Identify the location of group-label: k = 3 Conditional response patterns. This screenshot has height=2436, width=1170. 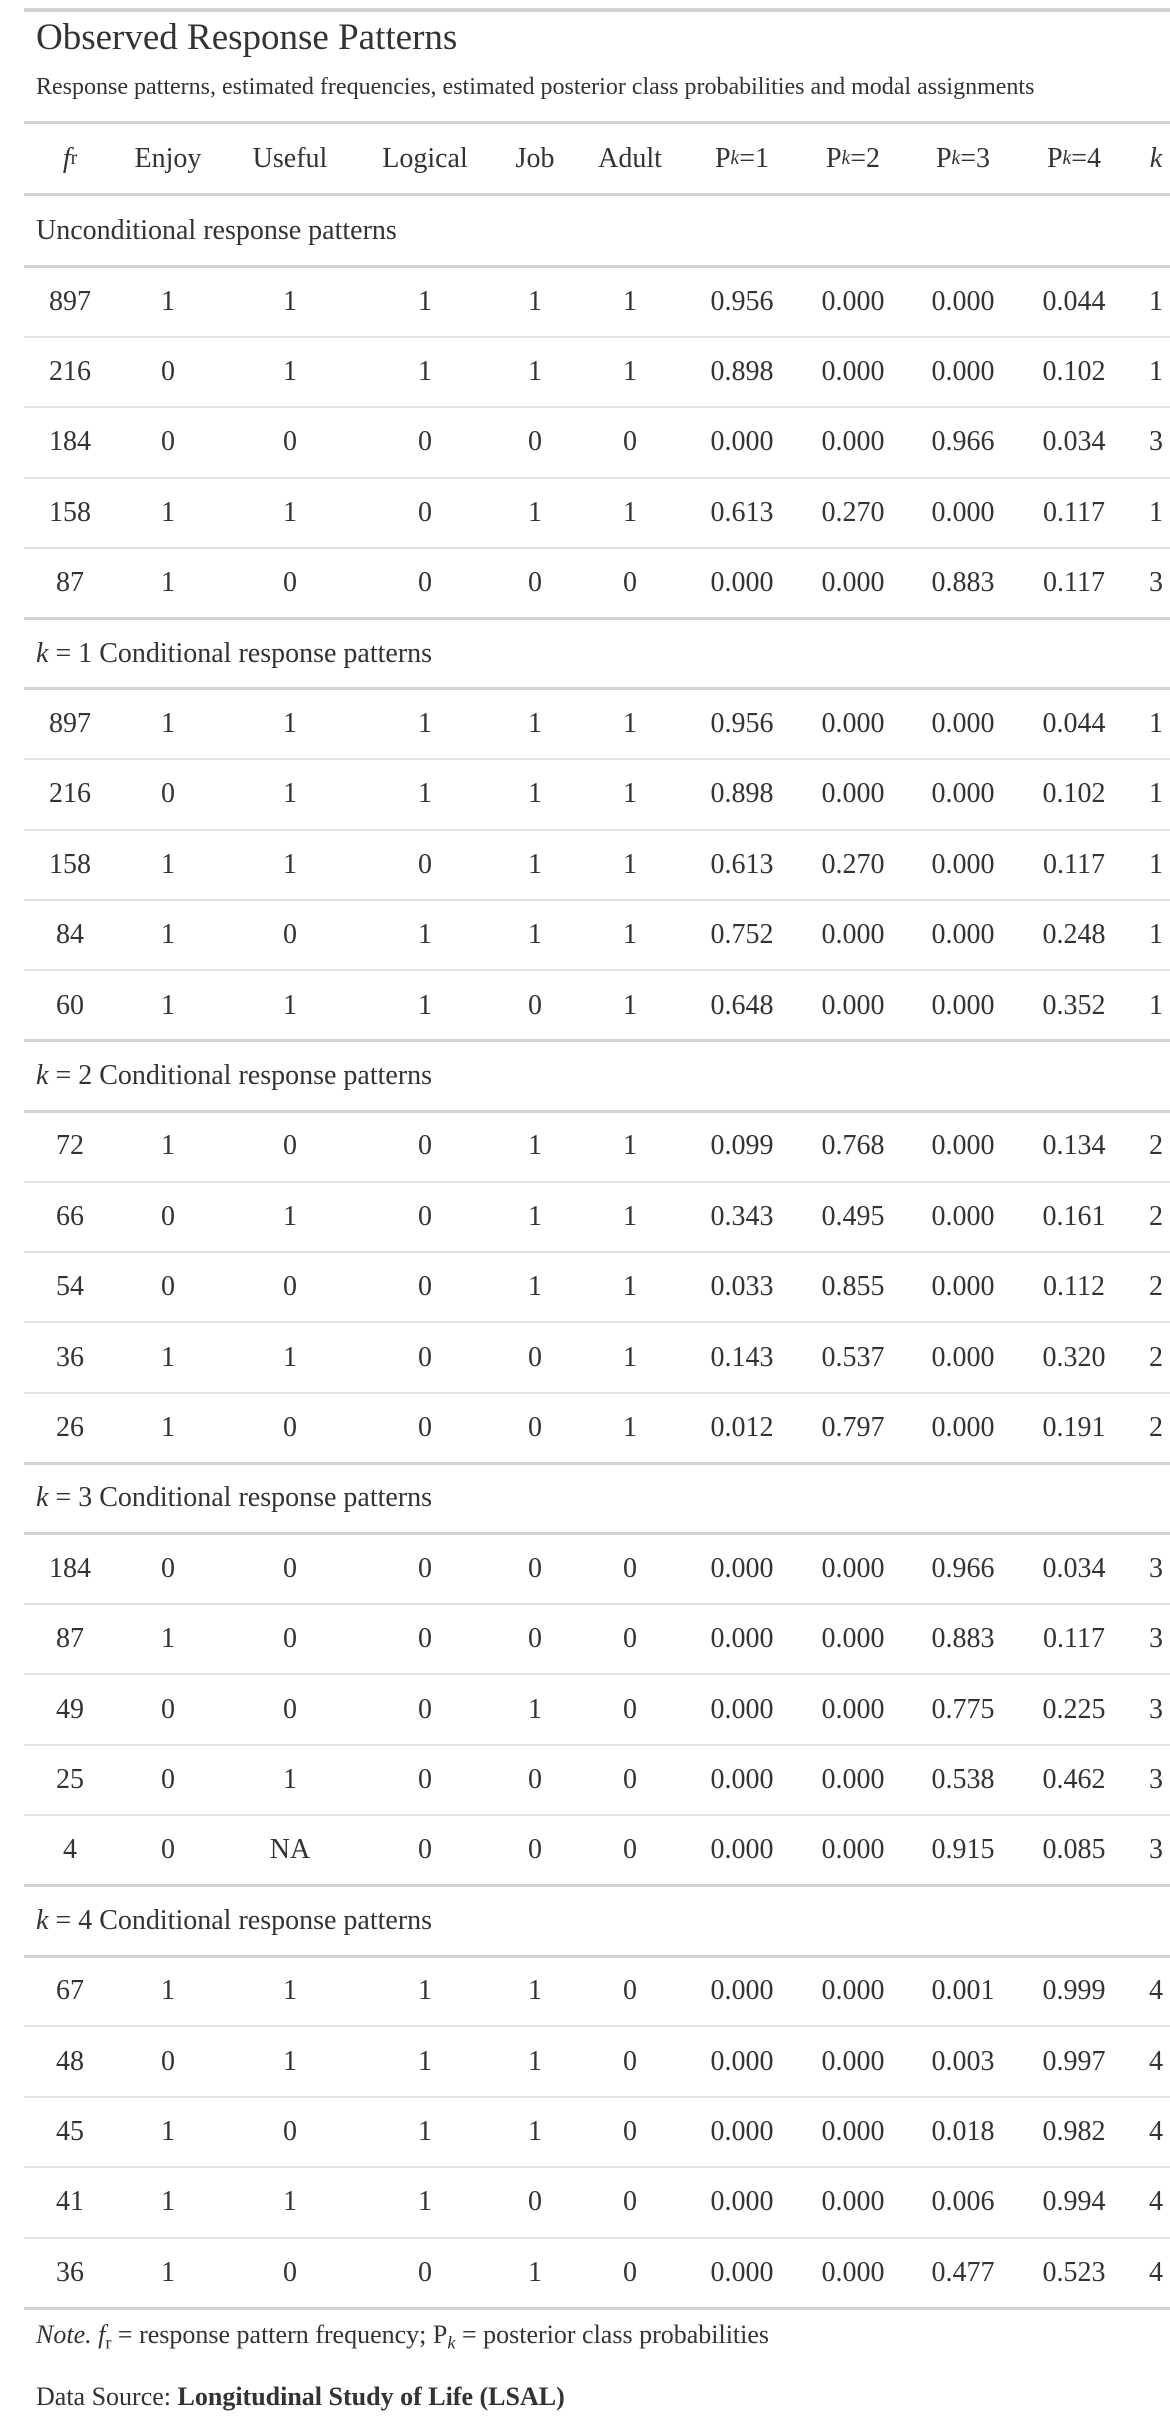
(234, 1498).